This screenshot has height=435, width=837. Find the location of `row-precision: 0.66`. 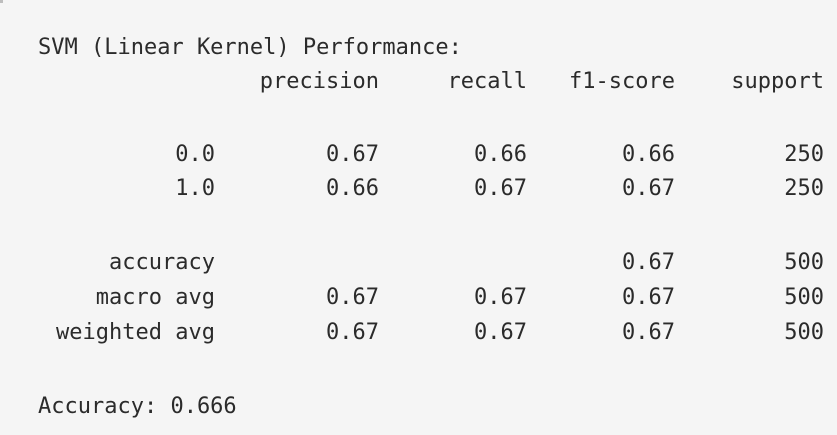

row-precision: 0.66 is located at coordinates (352, 188).